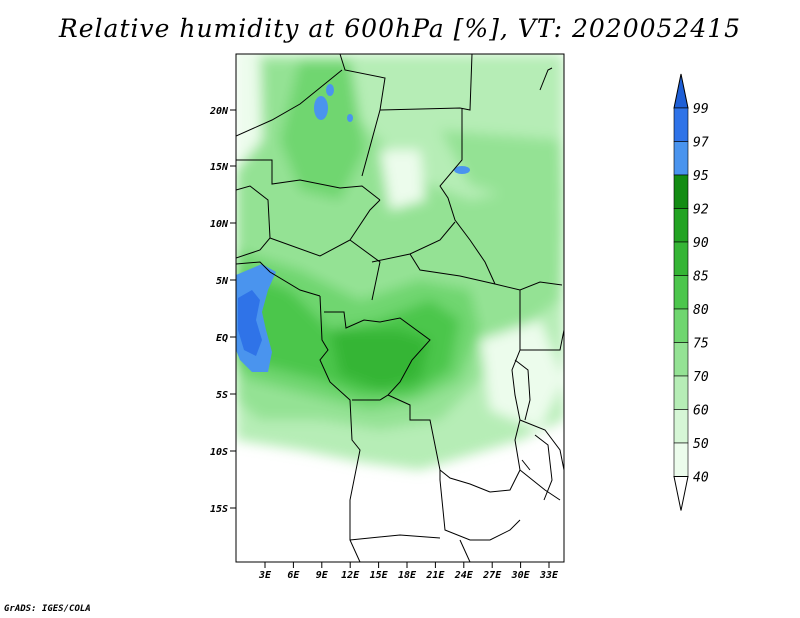 Image resolution: width=800 pixels, height=618 pixels. Describe the element at coordinates (222, 338) in the screenshot. I see `lat-label: EQ` at that location.